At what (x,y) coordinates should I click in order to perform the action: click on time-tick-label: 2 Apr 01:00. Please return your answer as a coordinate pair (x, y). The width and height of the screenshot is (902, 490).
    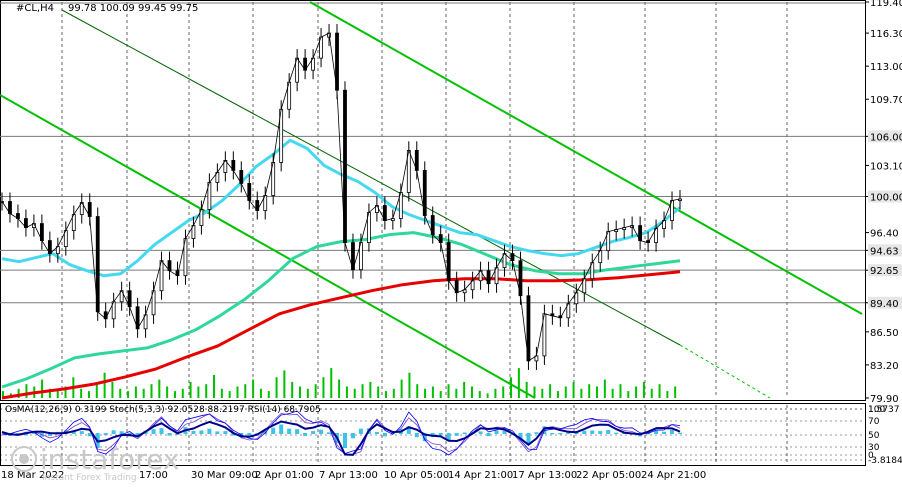
    Looking at the image, I should click on (284, 475).